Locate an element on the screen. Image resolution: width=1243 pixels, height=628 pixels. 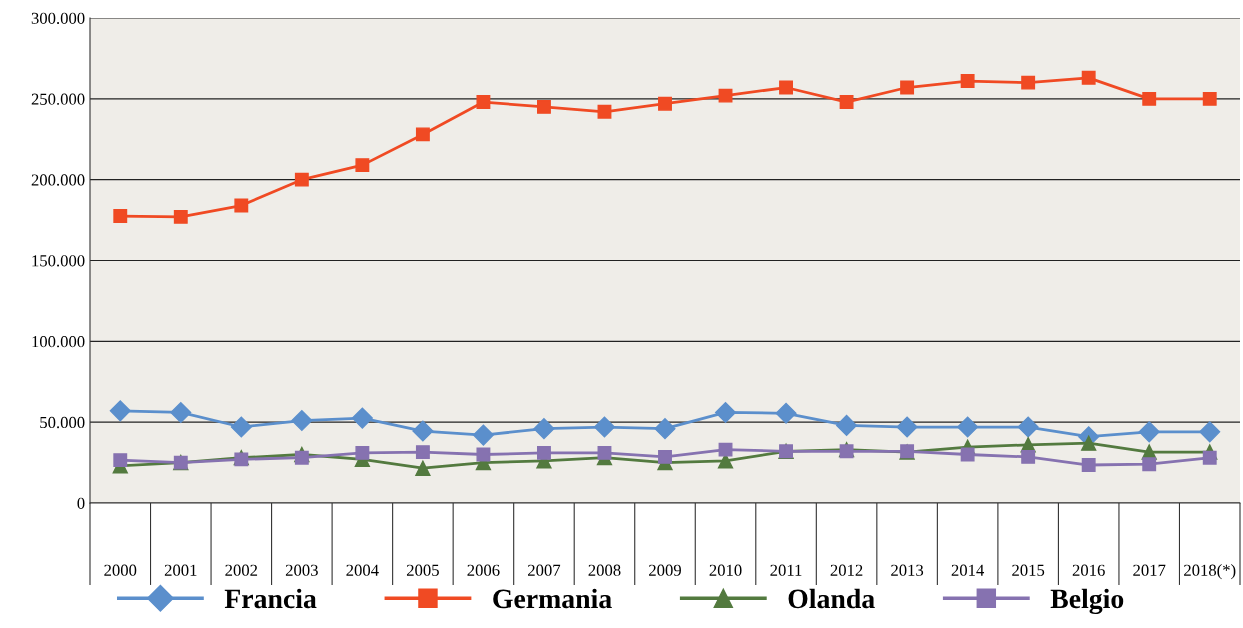
x-tick-label: 2018(*) is located at coordinates (1210, 572).